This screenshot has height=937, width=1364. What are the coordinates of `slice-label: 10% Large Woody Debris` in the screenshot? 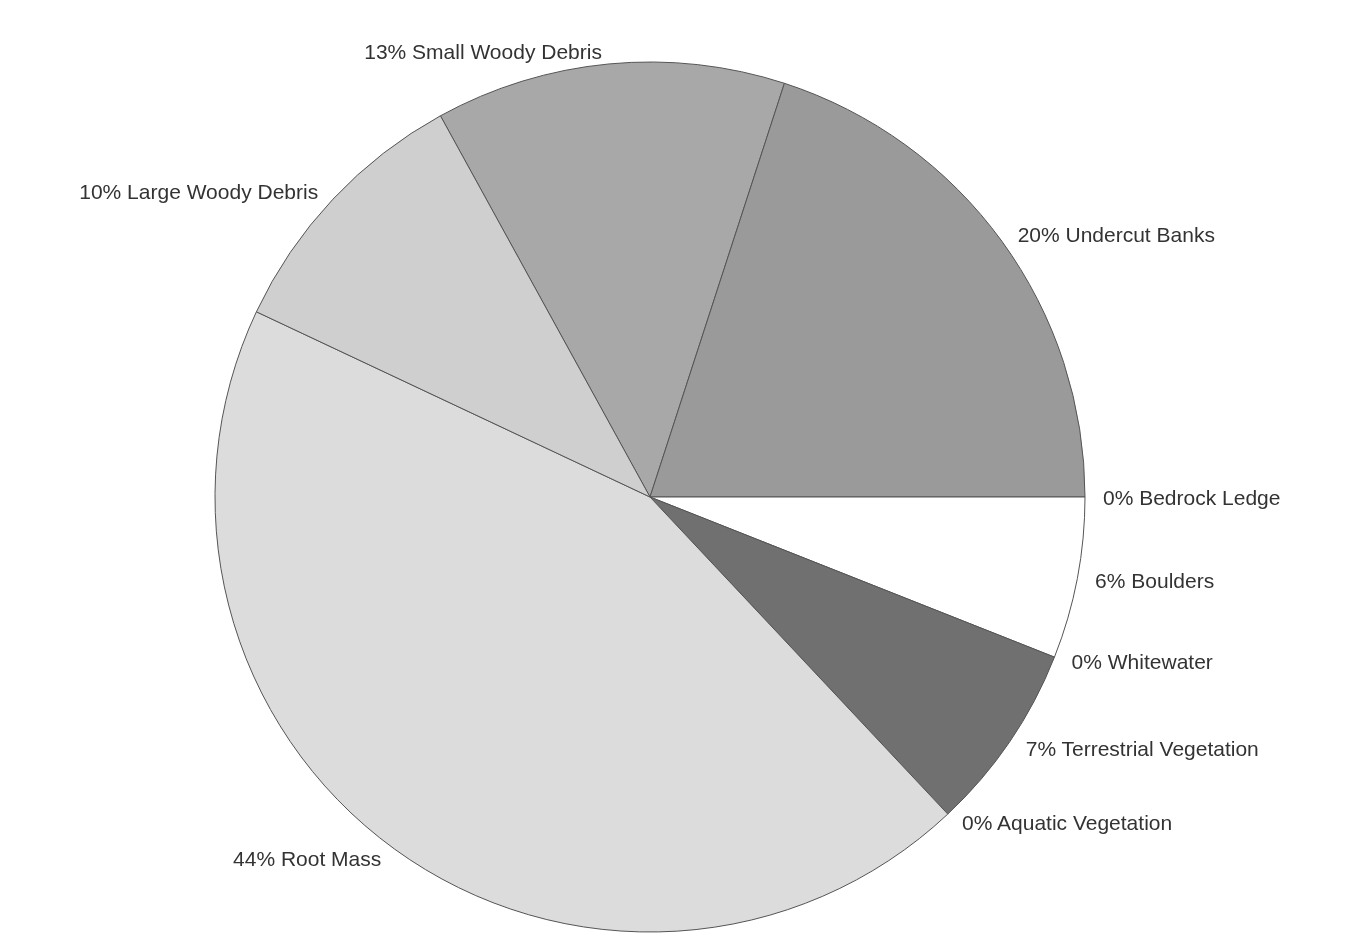 It's located at (199, 191).